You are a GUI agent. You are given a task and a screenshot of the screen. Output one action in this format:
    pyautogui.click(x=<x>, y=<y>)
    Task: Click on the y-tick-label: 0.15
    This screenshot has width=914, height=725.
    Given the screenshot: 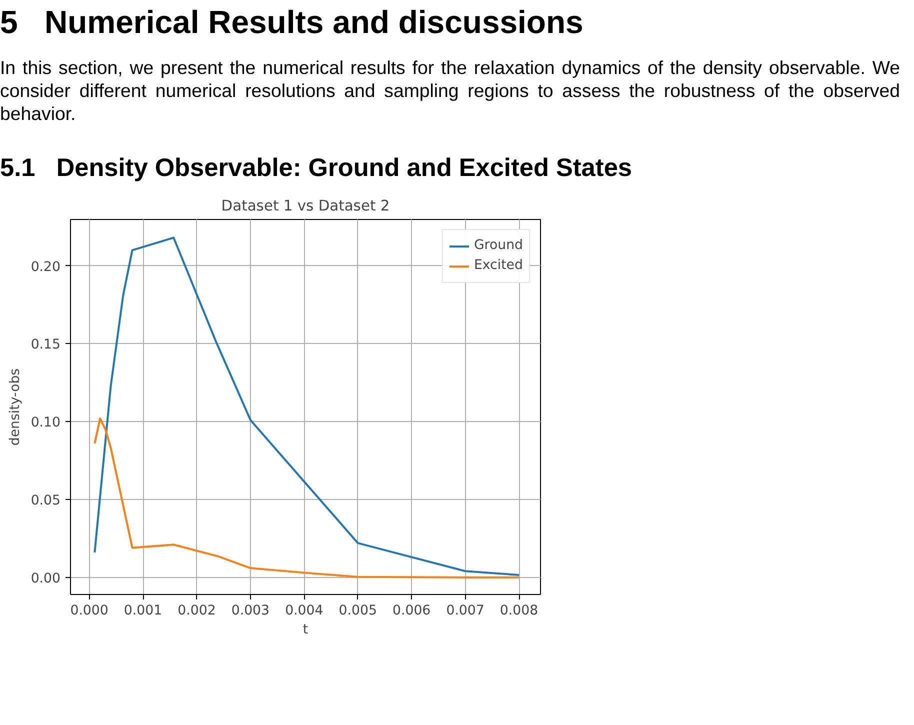 What is the action you would take?
    pyautogui.click(x=45, y=345)
    